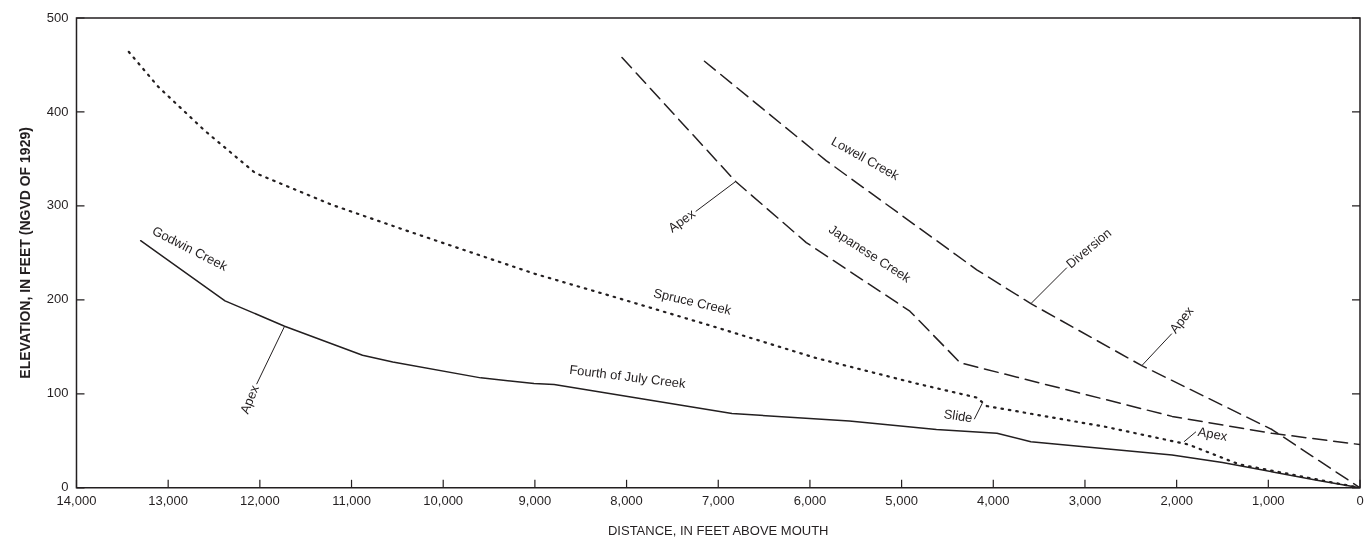 The height and width of the screenshot is (545, 1370). I want to click on x-axis-title: DISTANCE, IN FEET ABOVE MOUTH, so click(718, 530).